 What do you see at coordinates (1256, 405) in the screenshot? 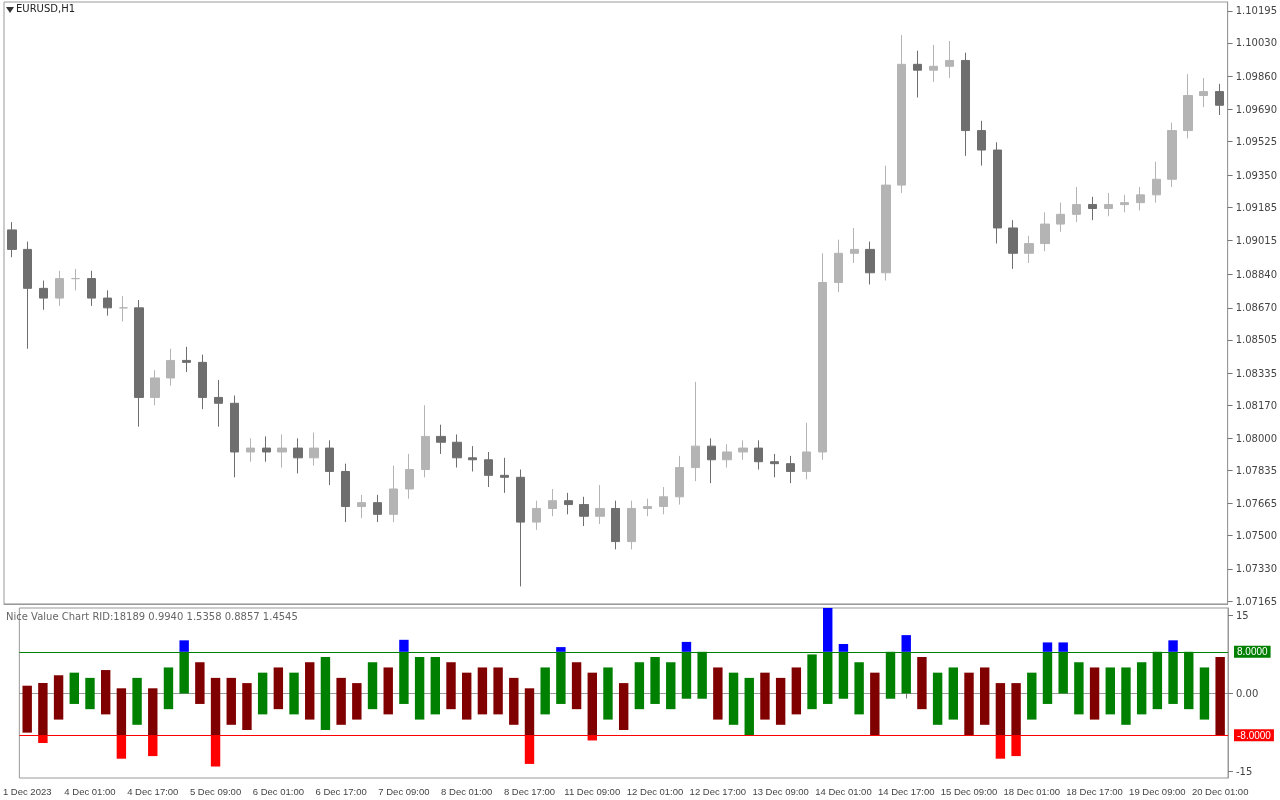
I see `y-tick-label: 1.08170` at bounding box center [1256, 405].